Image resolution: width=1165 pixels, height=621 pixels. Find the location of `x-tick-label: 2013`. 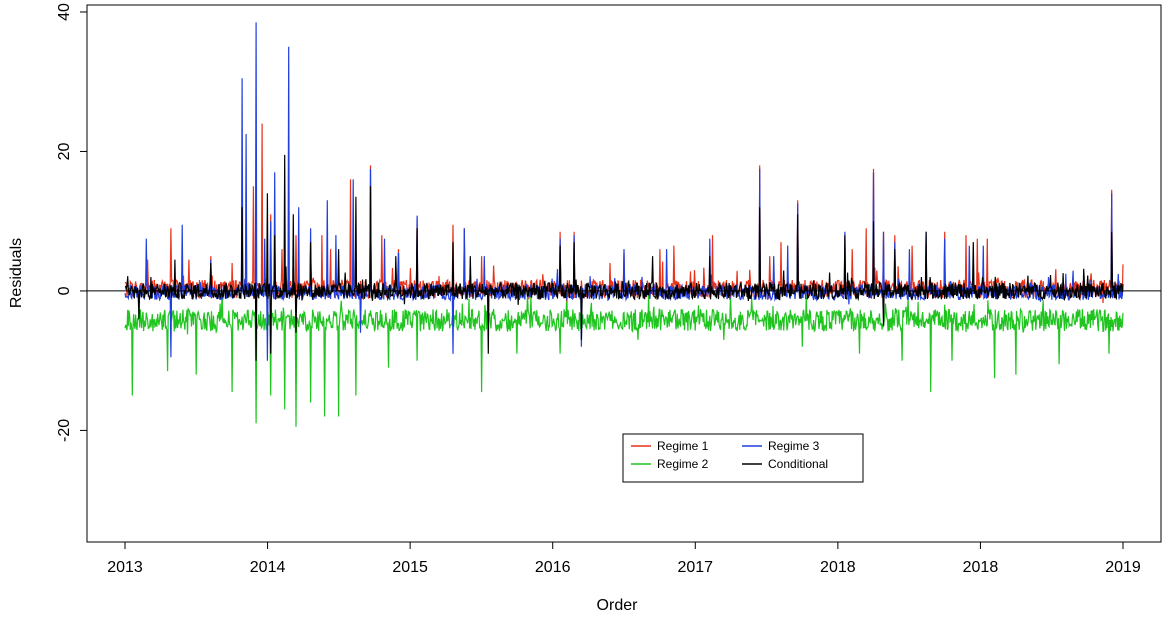

x-tick-label: 2013 is located at coordinates (125, 567).